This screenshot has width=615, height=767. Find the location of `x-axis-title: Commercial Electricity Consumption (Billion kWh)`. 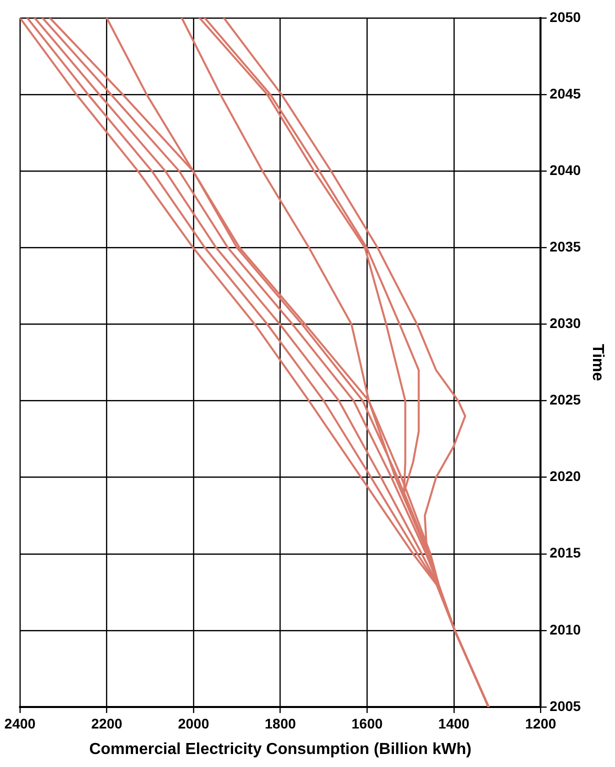

x-axis-title: Commercial Electricity Consumption (Billion kWh) is located at coordinates (280, 749).